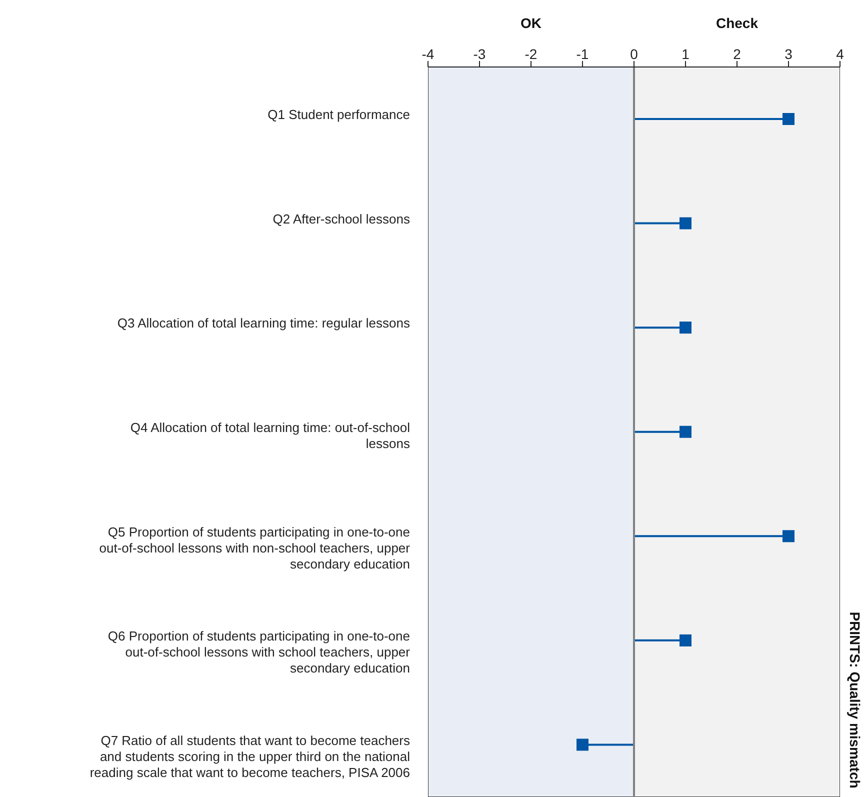 This screenshot has height=797, width=864. I want to click on band-label: OK, so click(531, 23).